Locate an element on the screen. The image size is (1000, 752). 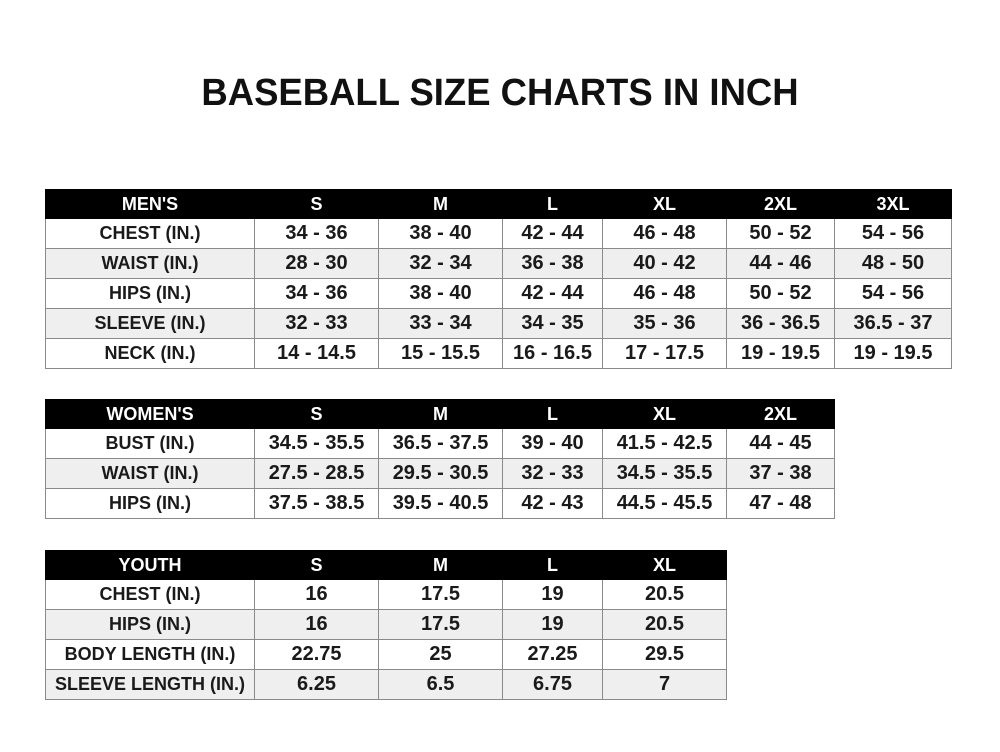
size-value: 27.25 is located at coordinates (552, 654).